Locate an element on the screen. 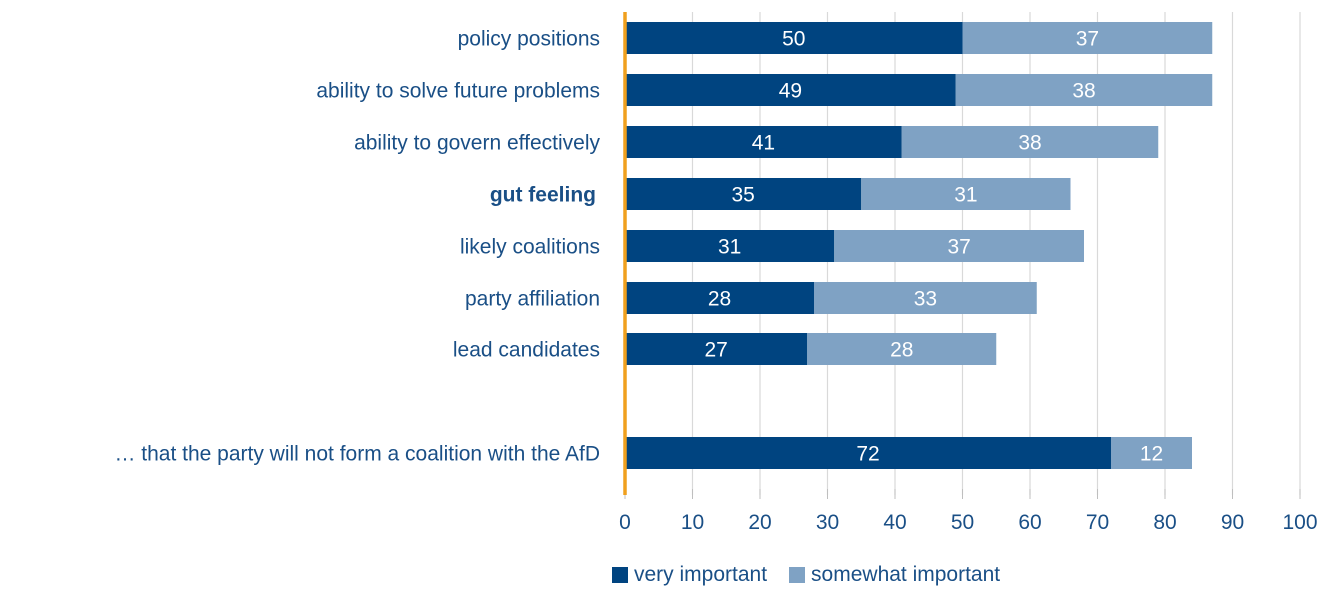  category-label-4: likely coalitions is located at coordinates (530, 247).